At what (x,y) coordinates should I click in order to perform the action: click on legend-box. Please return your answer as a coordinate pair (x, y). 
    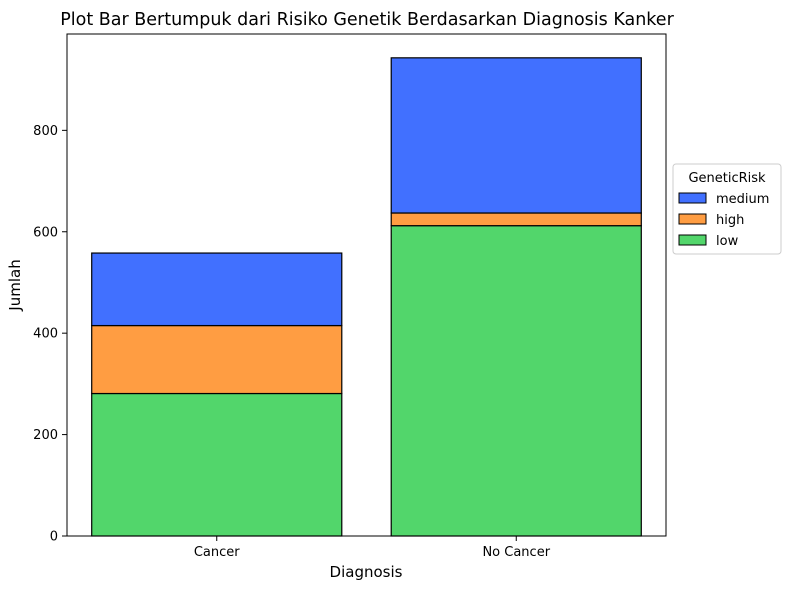
    Looking at the image, I should click on (727, 209).